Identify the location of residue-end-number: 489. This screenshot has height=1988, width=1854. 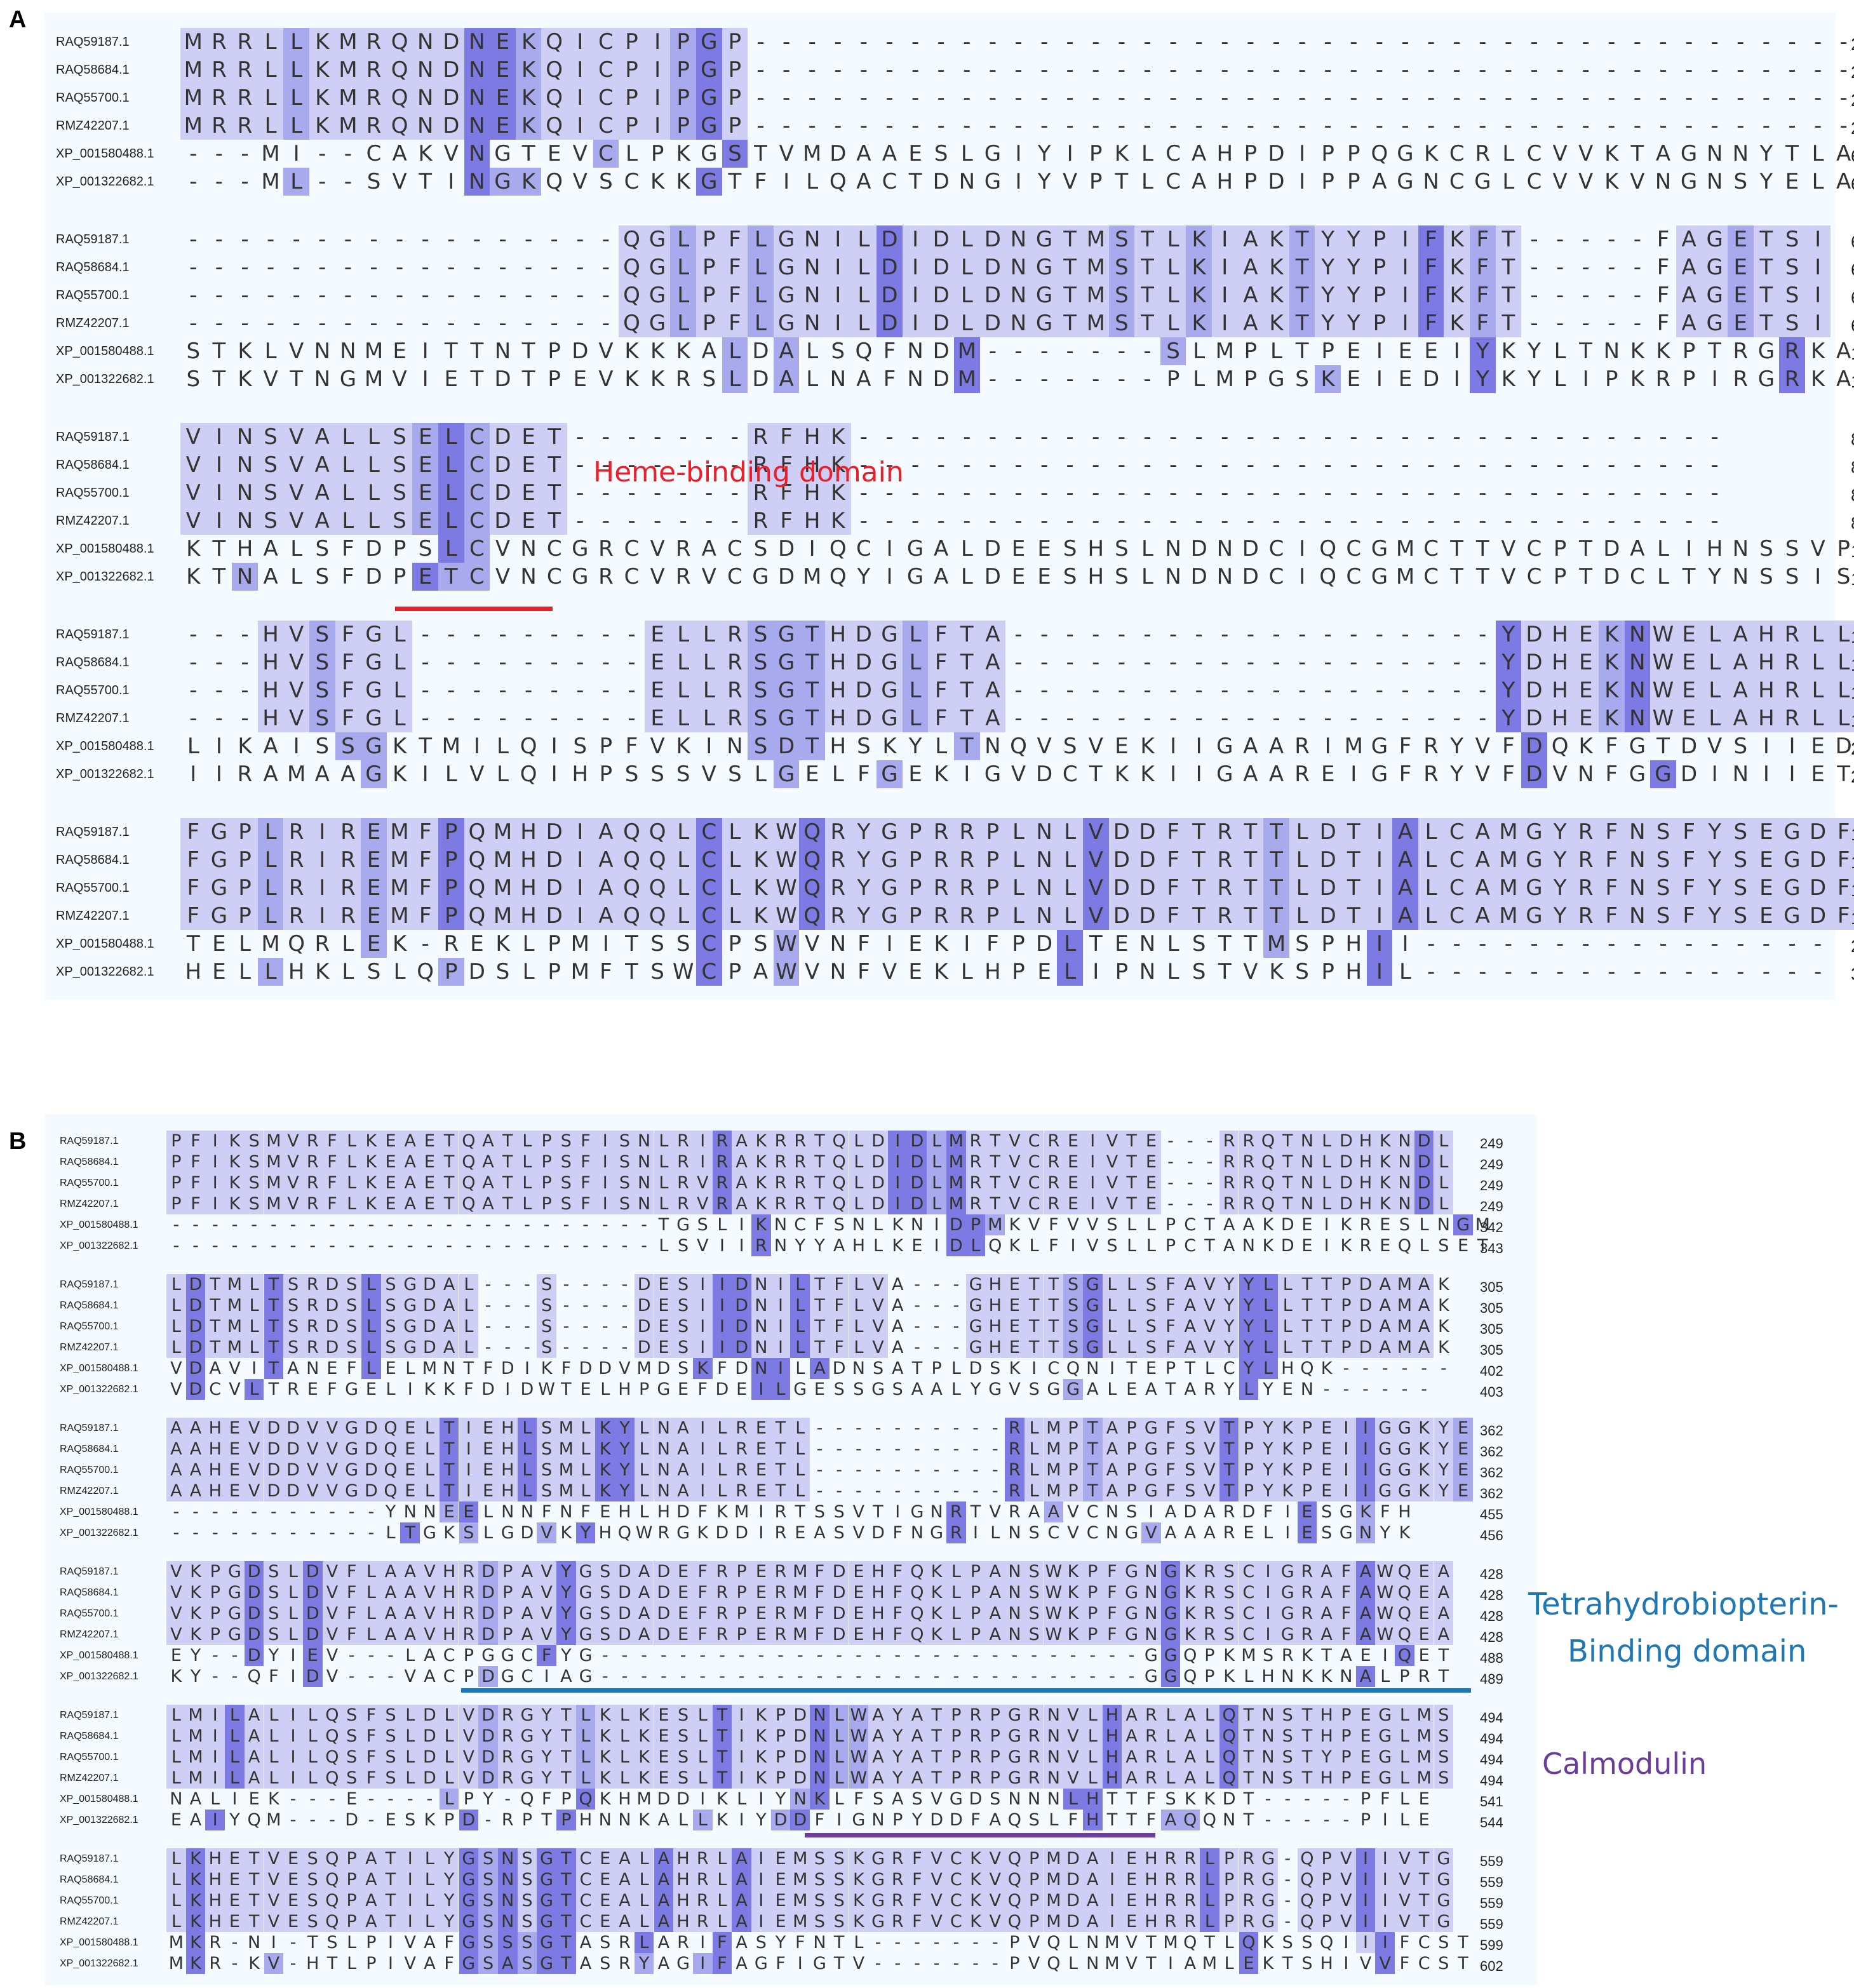
(1491, 1679).